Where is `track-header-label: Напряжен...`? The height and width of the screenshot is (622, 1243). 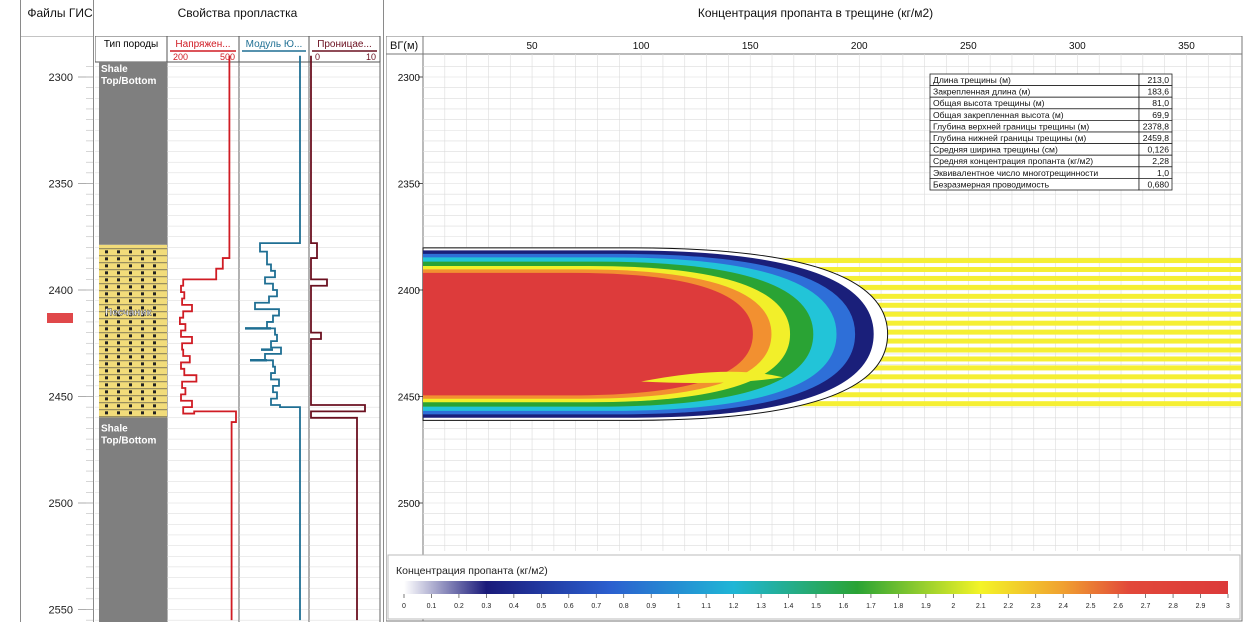
track-header-label: Напряжен... is located at coordinates (202, 44).